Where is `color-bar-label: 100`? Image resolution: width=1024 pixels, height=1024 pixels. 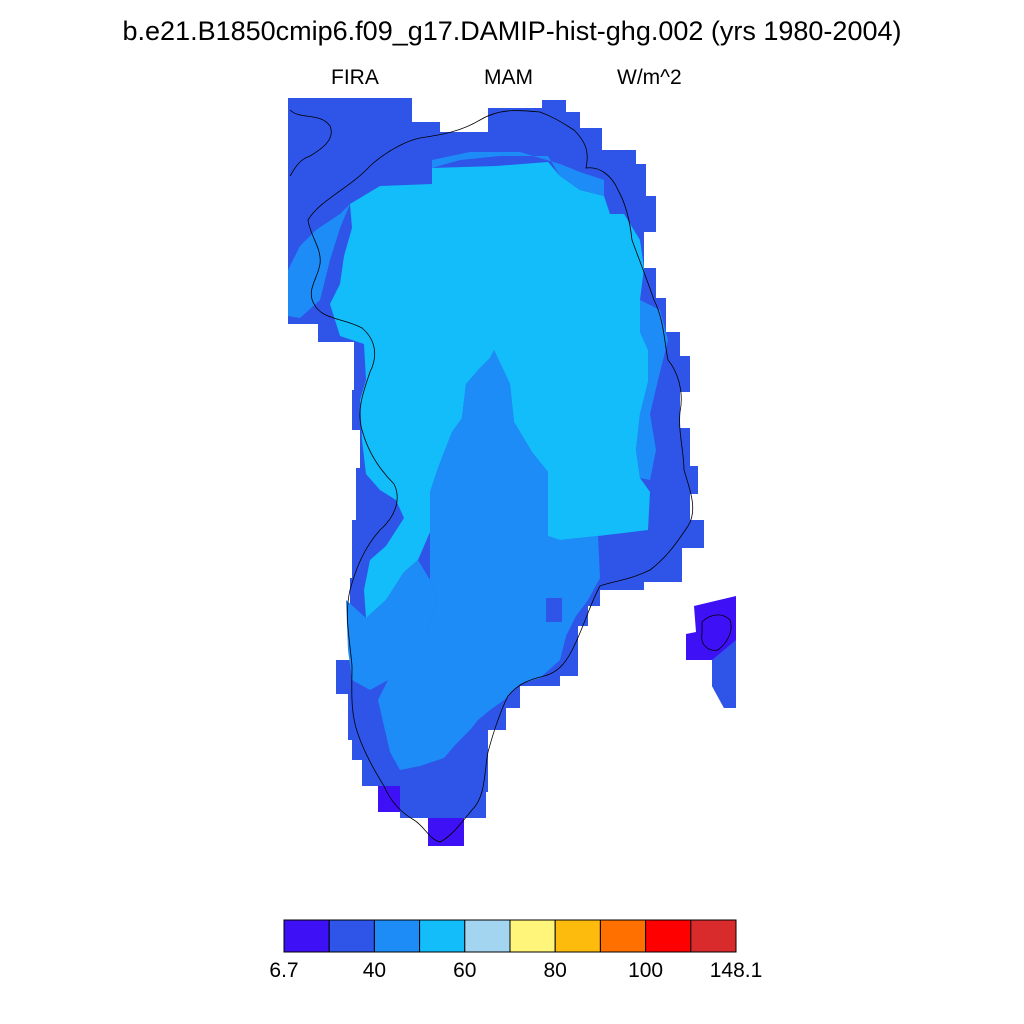
color-bar-label: 100 is located at coordinates (646, 970).